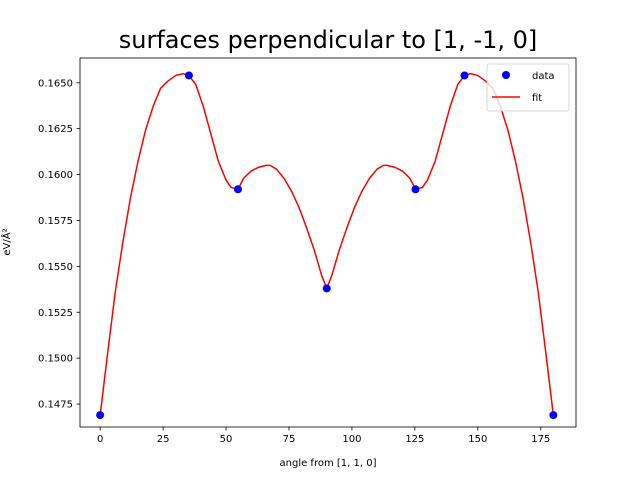 This screenshot has height=480, width=640. I want to click on legend-box, so click(528, 87).